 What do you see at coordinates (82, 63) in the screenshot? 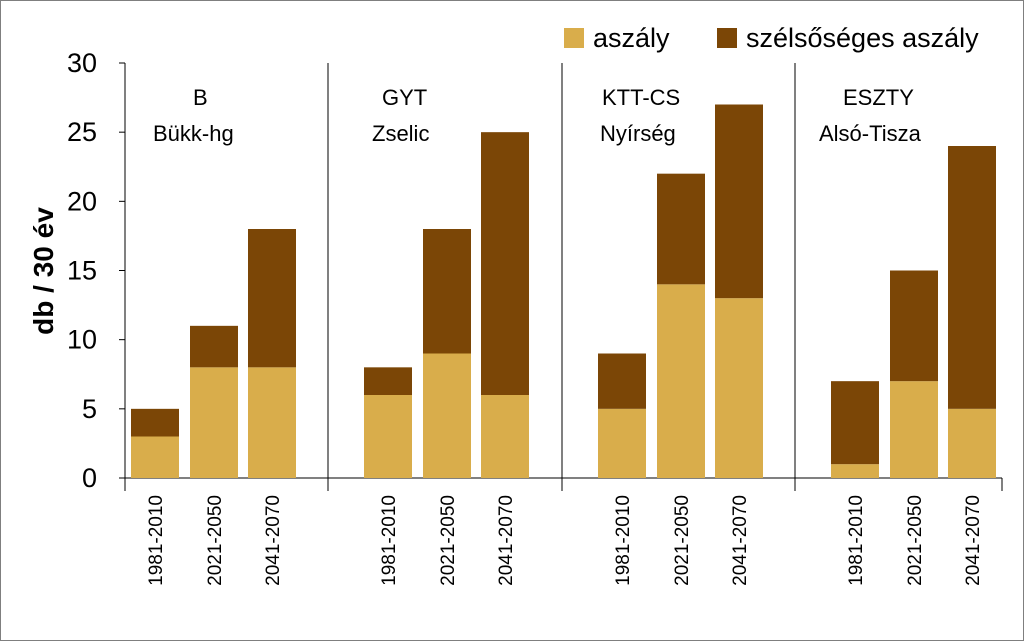
I see `y-tick-label: 30` at bounding box center [82, 63].